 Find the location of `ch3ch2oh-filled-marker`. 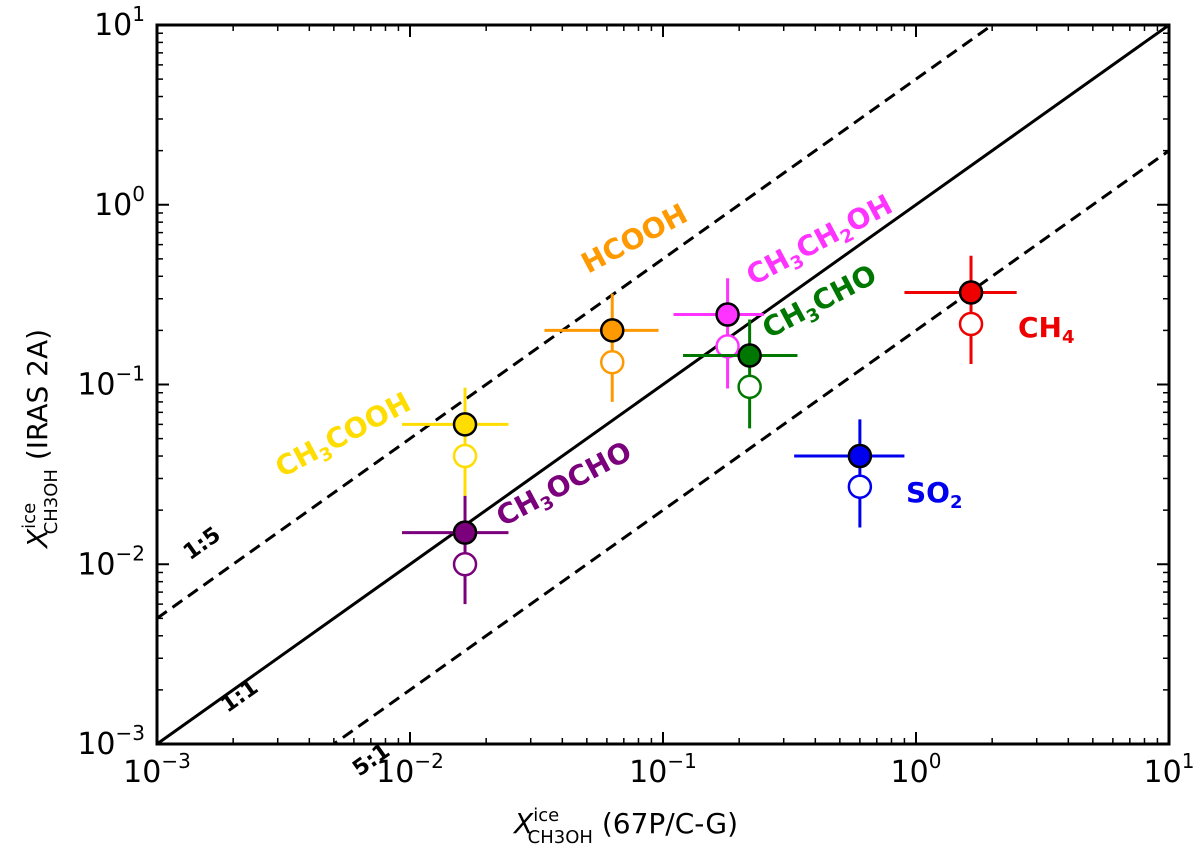

ch3ch2oh-filled-marker is located at coordinates (727, 314).